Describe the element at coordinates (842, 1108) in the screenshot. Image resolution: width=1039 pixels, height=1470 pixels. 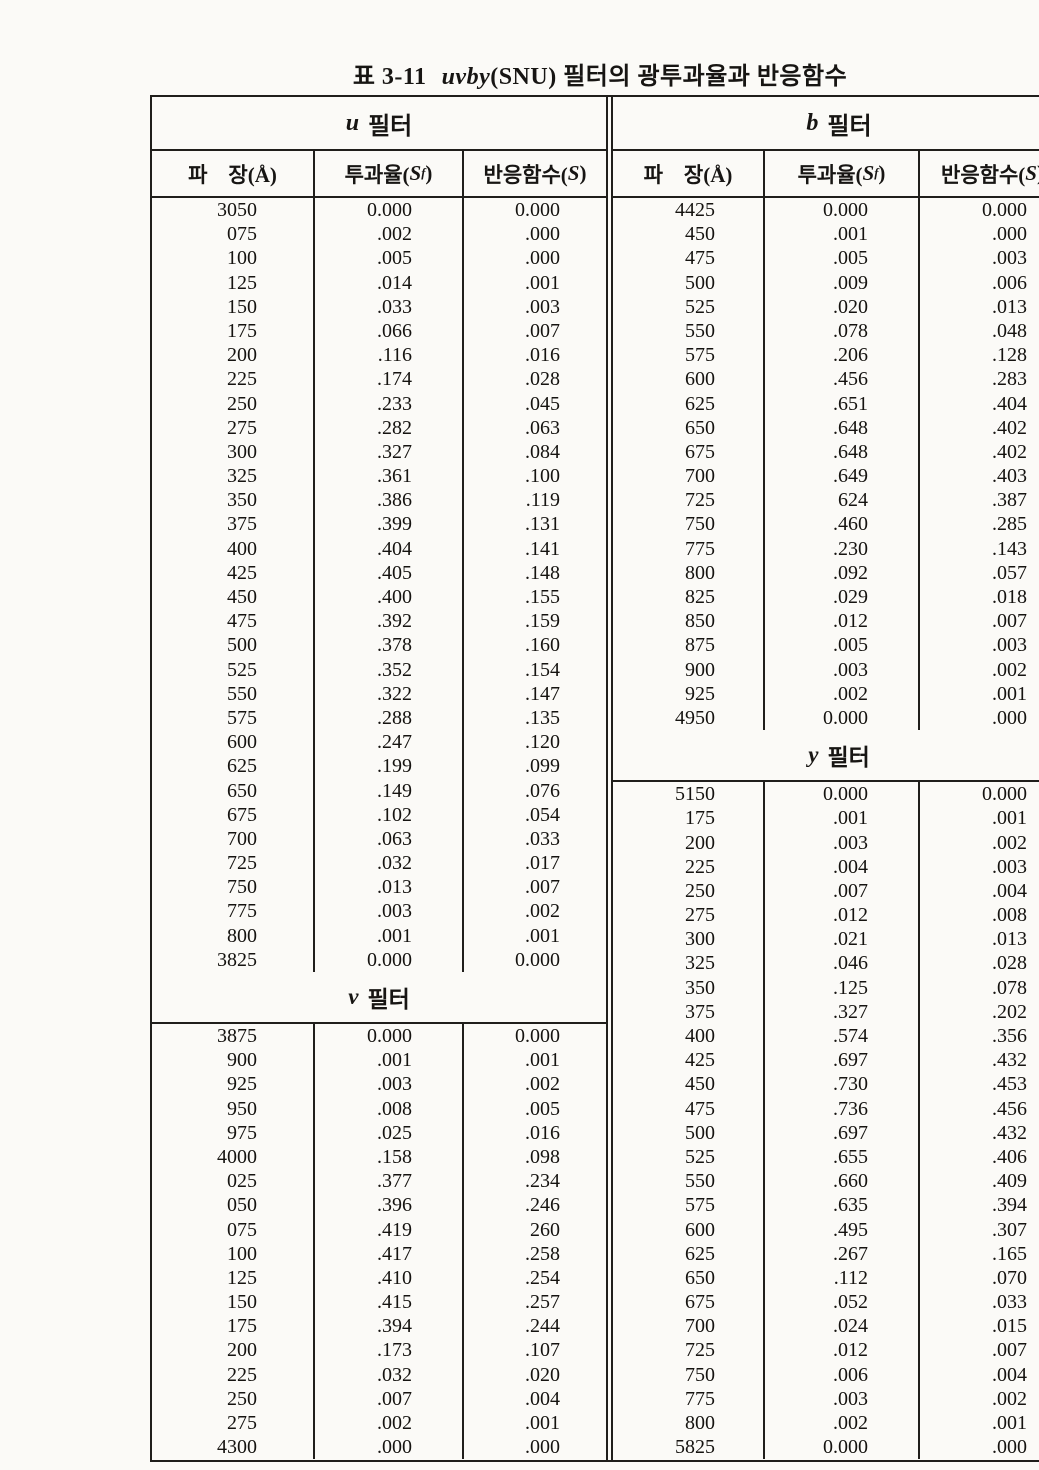
I see `transmittance-cell: .736` at that location.